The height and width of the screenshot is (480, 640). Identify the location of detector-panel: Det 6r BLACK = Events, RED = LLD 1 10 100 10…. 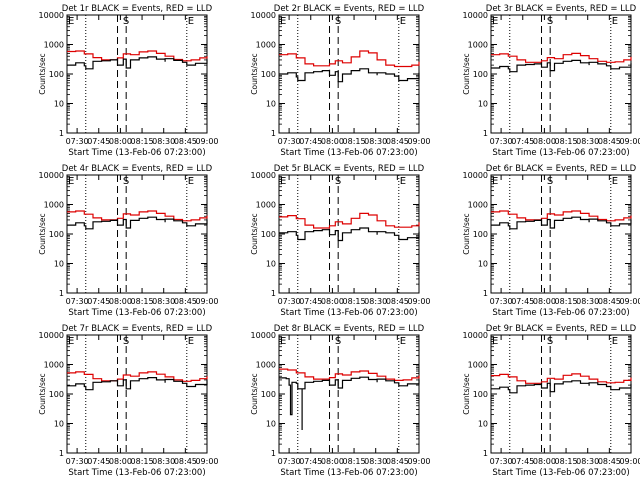
(551, 241).